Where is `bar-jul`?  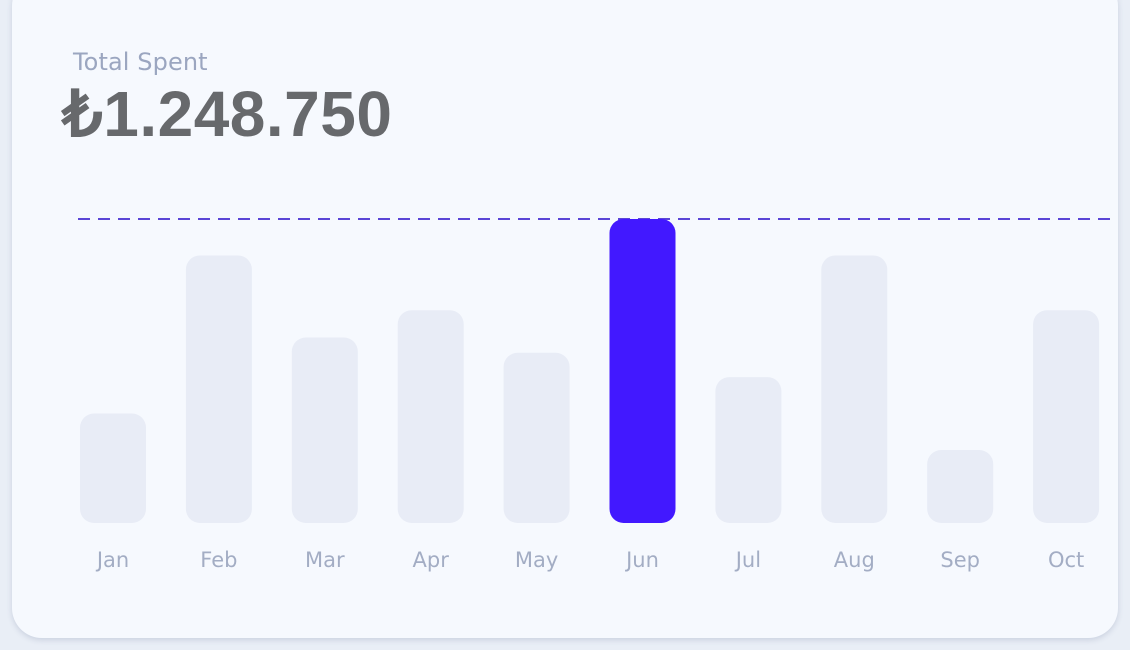
bar-jul is located at coordinates (748, 450).